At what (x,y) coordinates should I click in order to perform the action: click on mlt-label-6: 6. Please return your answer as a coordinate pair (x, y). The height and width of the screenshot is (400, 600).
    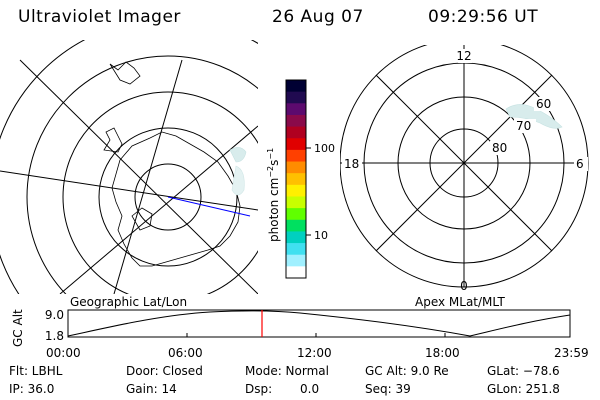
    Looking at the image, I should click on (580, 164).